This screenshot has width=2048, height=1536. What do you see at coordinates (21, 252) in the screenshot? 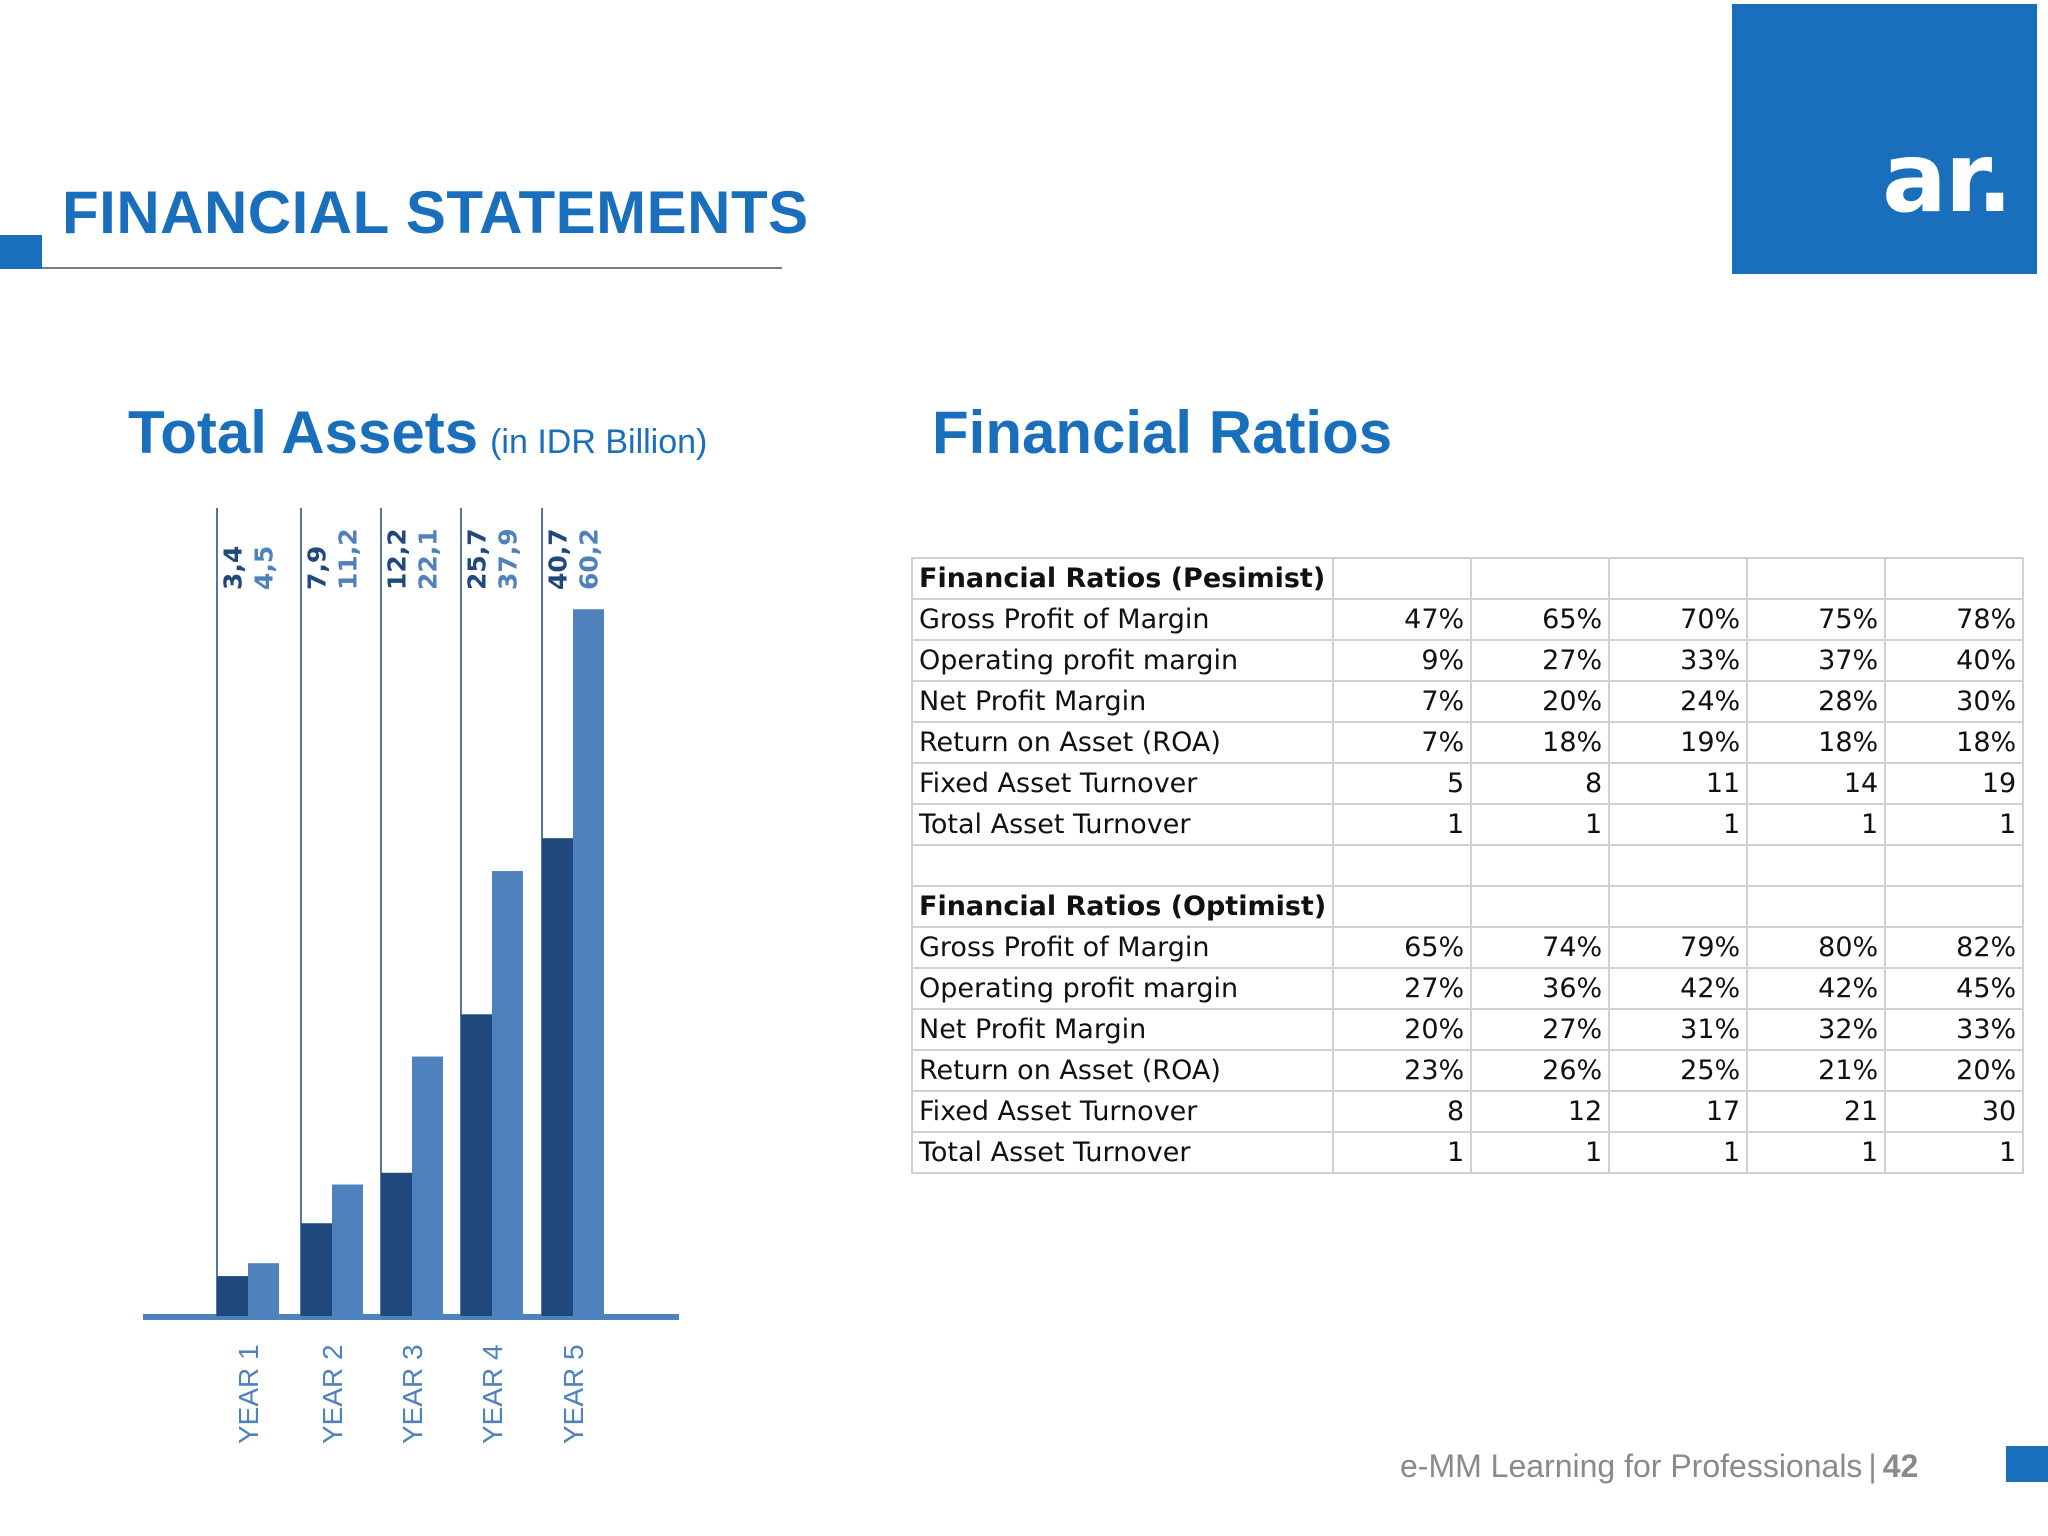
I see `header-accent-square` at bounding box center [21, 252].